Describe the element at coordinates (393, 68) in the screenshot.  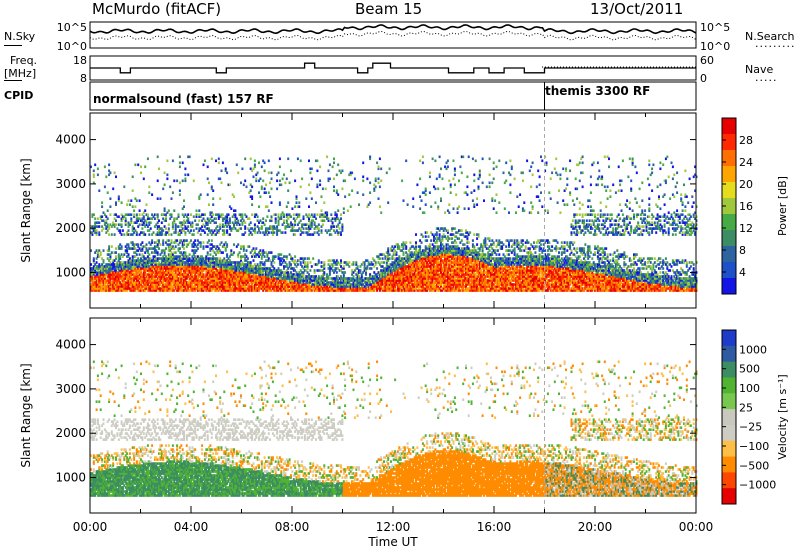
I see `freq-series` at that location.